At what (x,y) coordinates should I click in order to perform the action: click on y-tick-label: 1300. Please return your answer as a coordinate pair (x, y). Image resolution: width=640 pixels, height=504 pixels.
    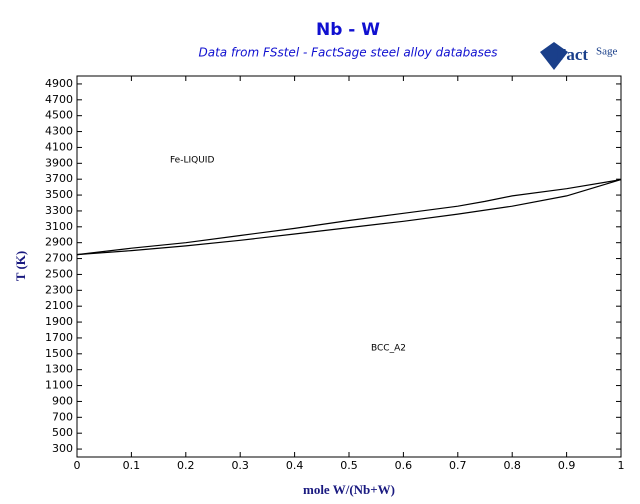
    Looking at the image, I should click on (59, 369).